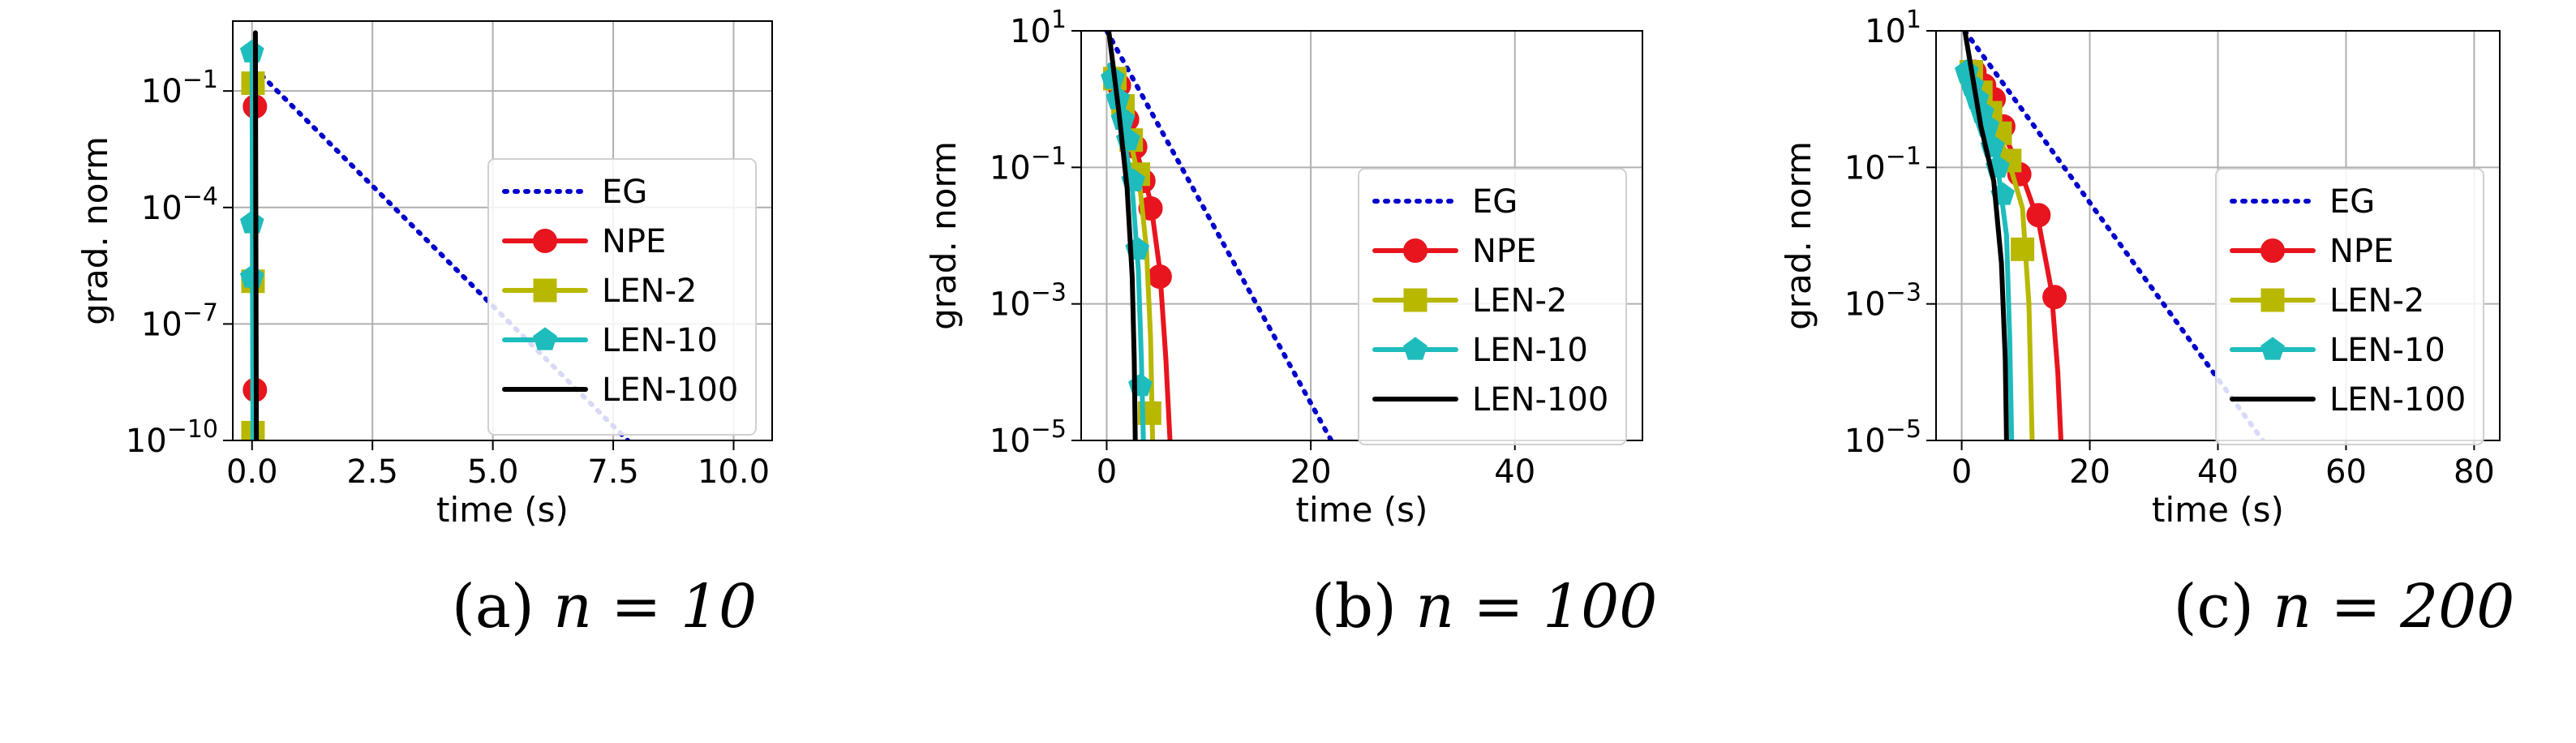  Describe the element at coordinates (179, 320) in the screenshot. I see `y-tick-label: 10⁻⁷` at that location.